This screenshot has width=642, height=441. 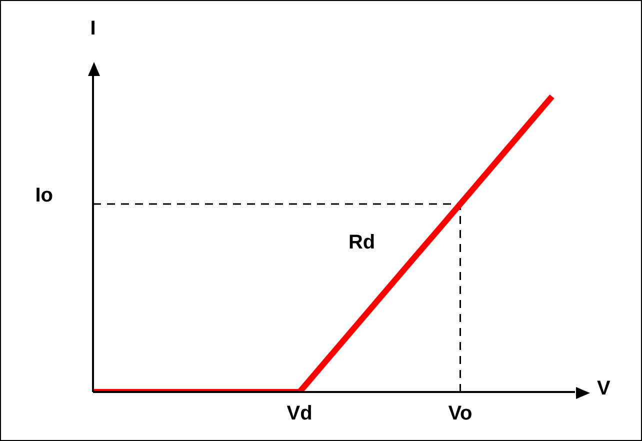 What do you see at coordinates (44, 195) in the screenshot?
I see `ref-line-label: Io` at bounding box center [44, 195].